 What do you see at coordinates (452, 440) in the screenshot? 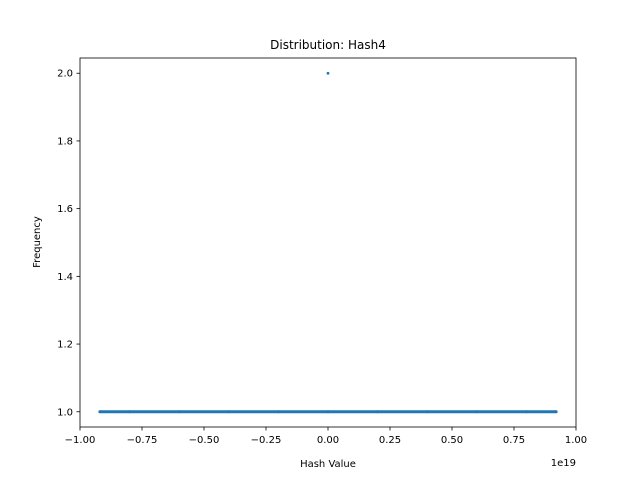
I see `x-tick-label: 0.50` at bounding box center [452, 440].